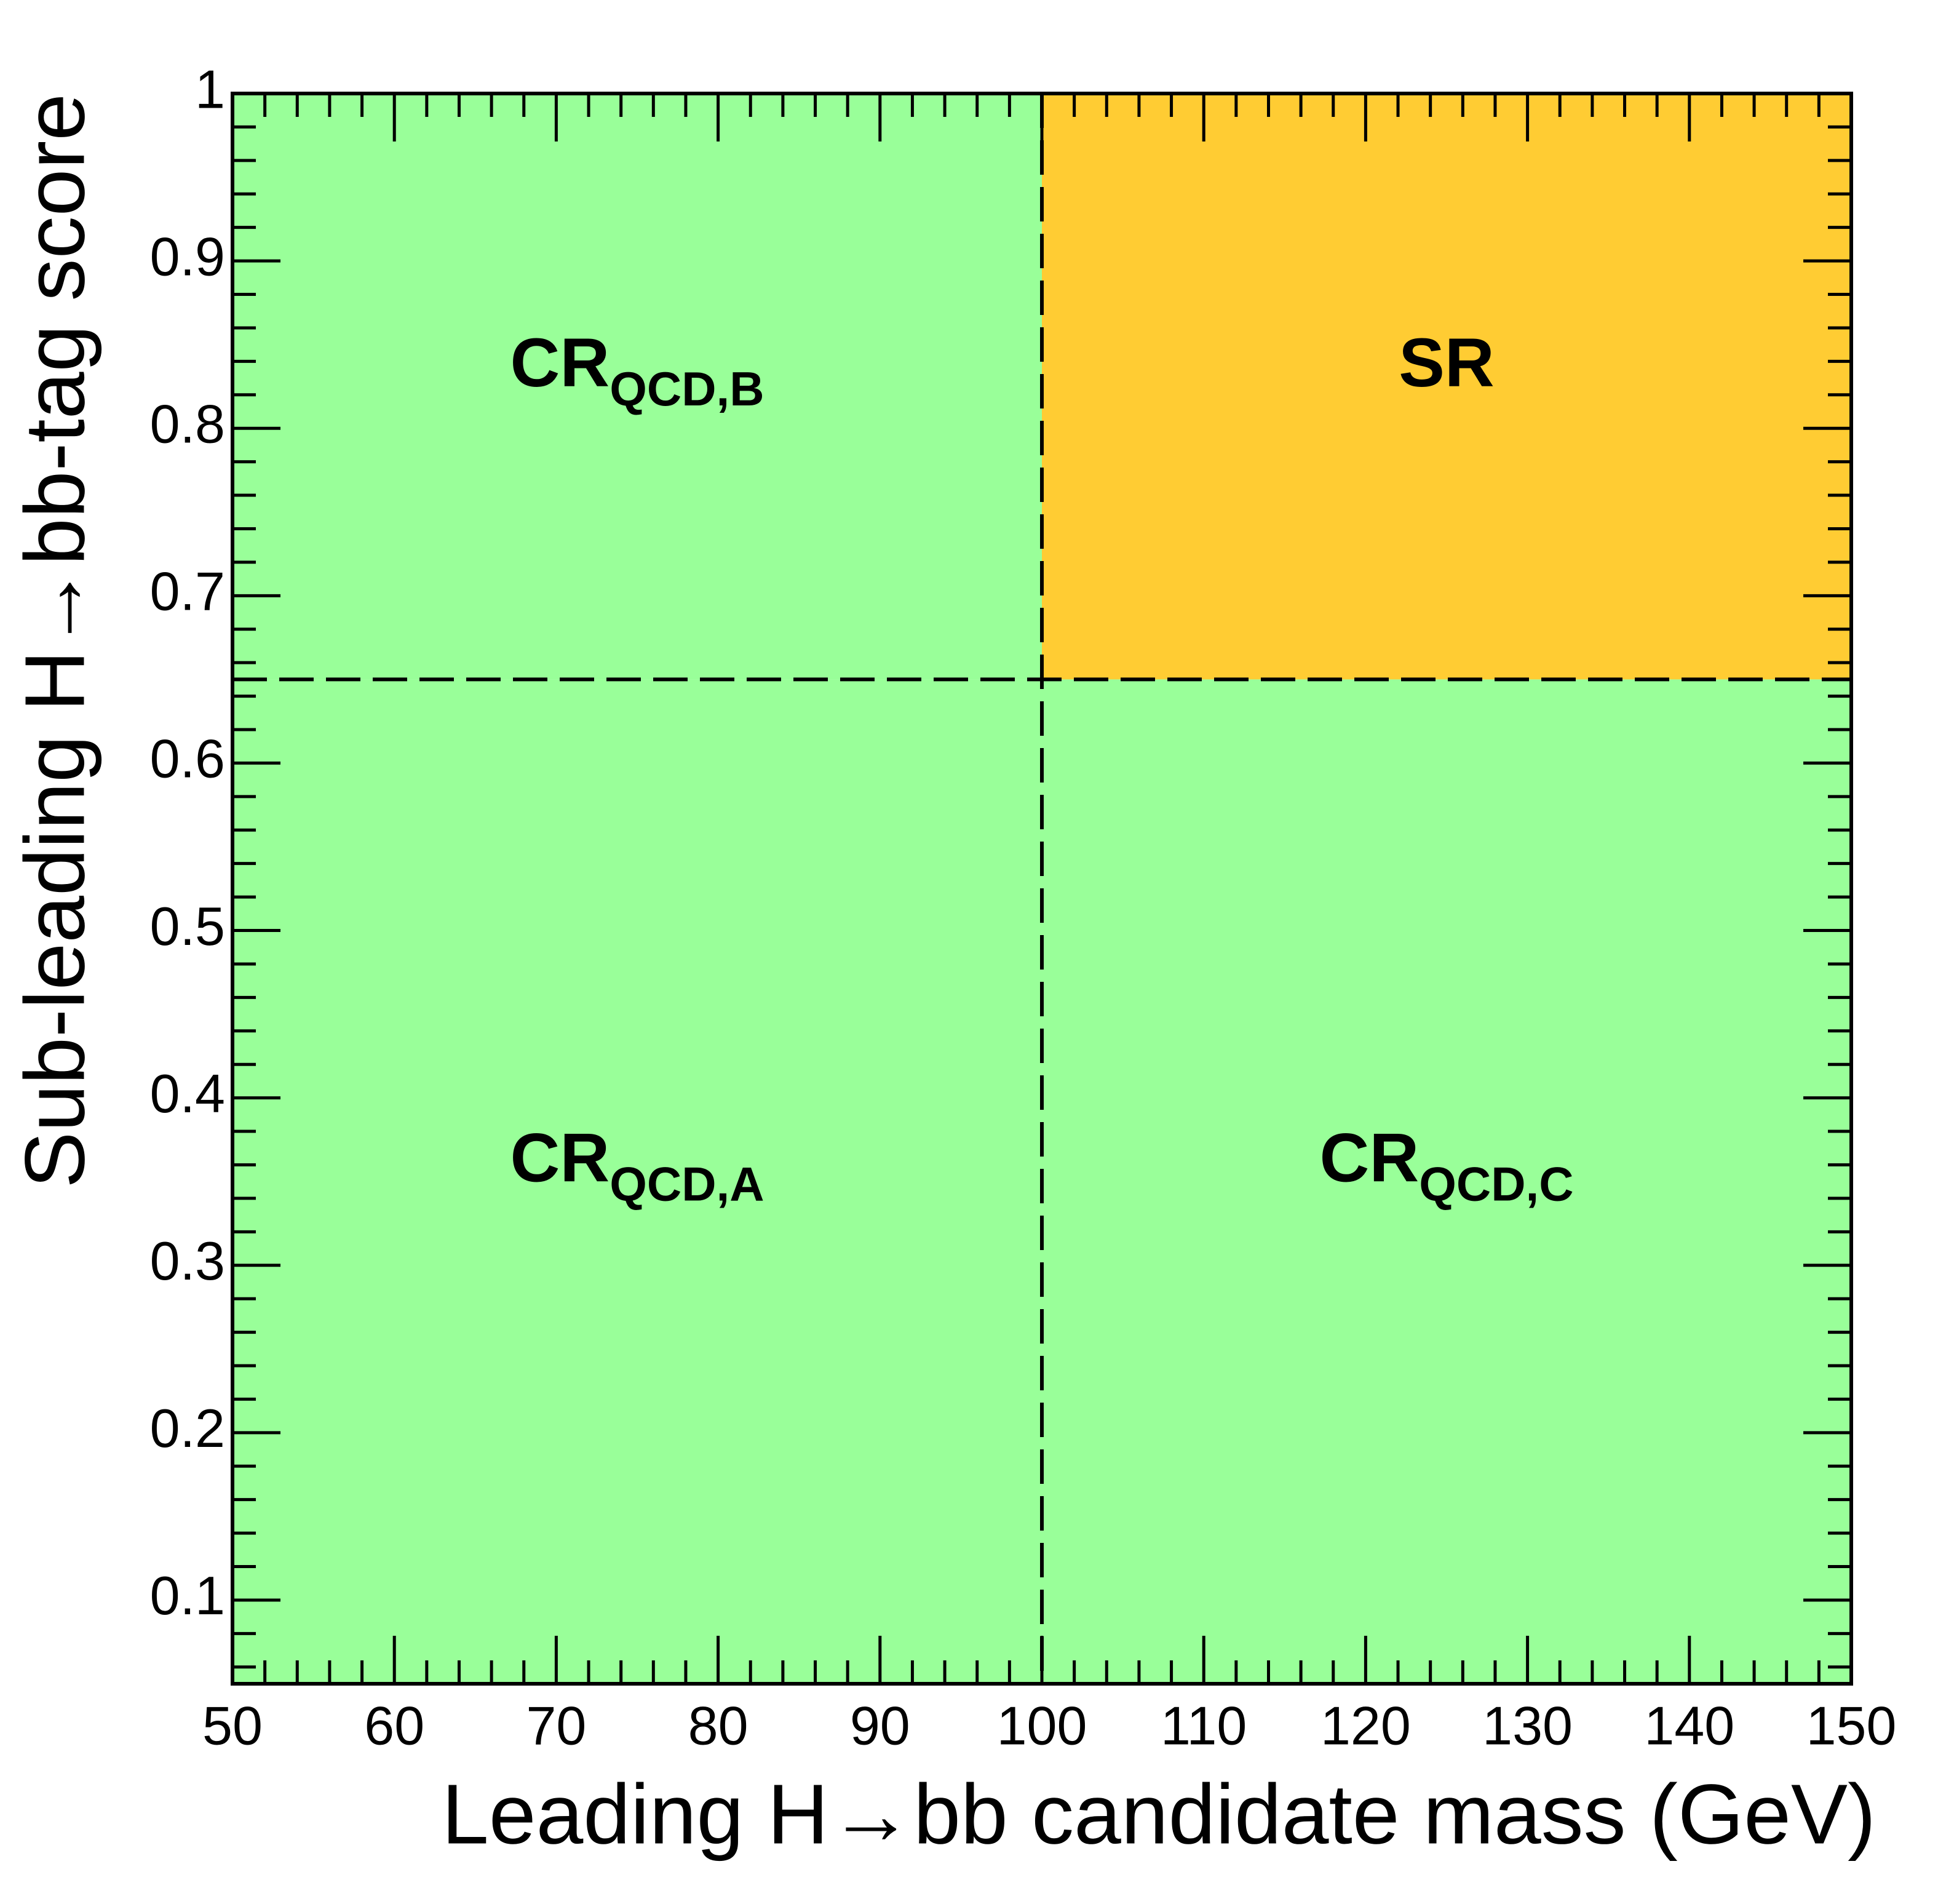 Image resolution: width=1938 pixels, height=1904 pixels. Describe the element at coordinates (187, 1596) in the screenshot. I see `y-tick-label: 0.1` at that location.